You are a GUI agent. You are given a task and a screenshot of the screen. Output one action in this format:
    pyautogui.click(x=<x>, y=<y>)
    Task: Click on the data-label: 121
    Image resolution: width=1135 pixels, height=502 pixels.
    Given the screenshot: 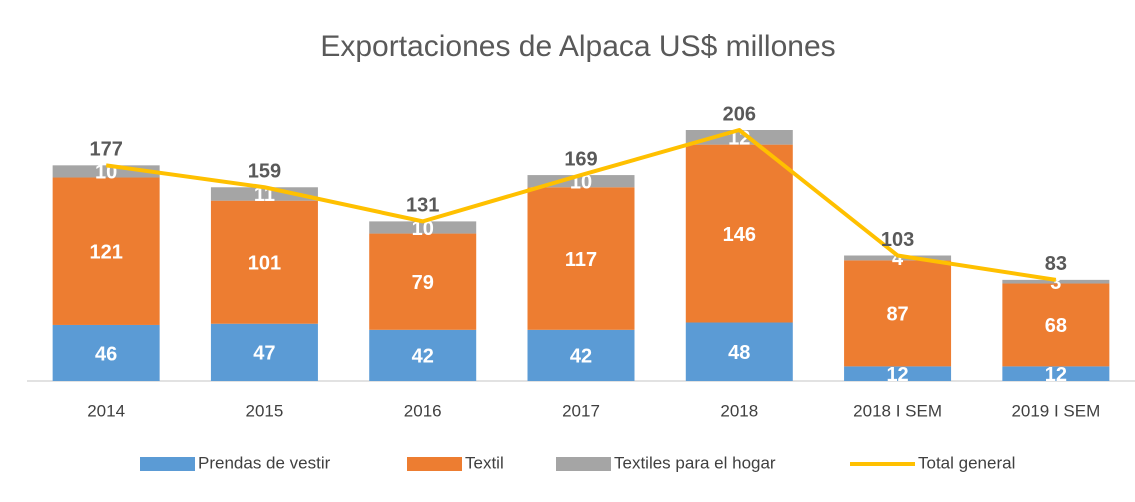 What is the action you would take?
    pyautogui.click(x=105, y=253)
    